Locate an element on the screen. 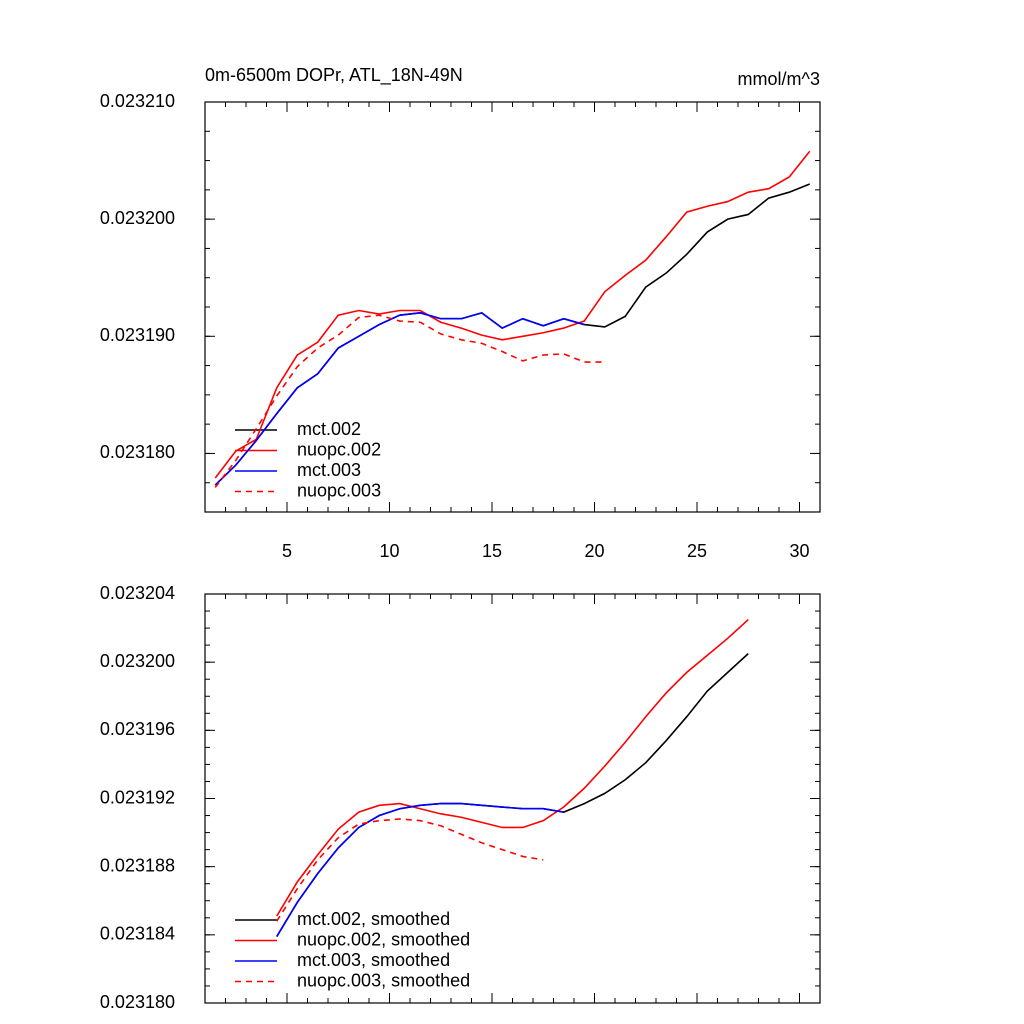  x-tick-label: 30 is located at coordinates (799, 551).